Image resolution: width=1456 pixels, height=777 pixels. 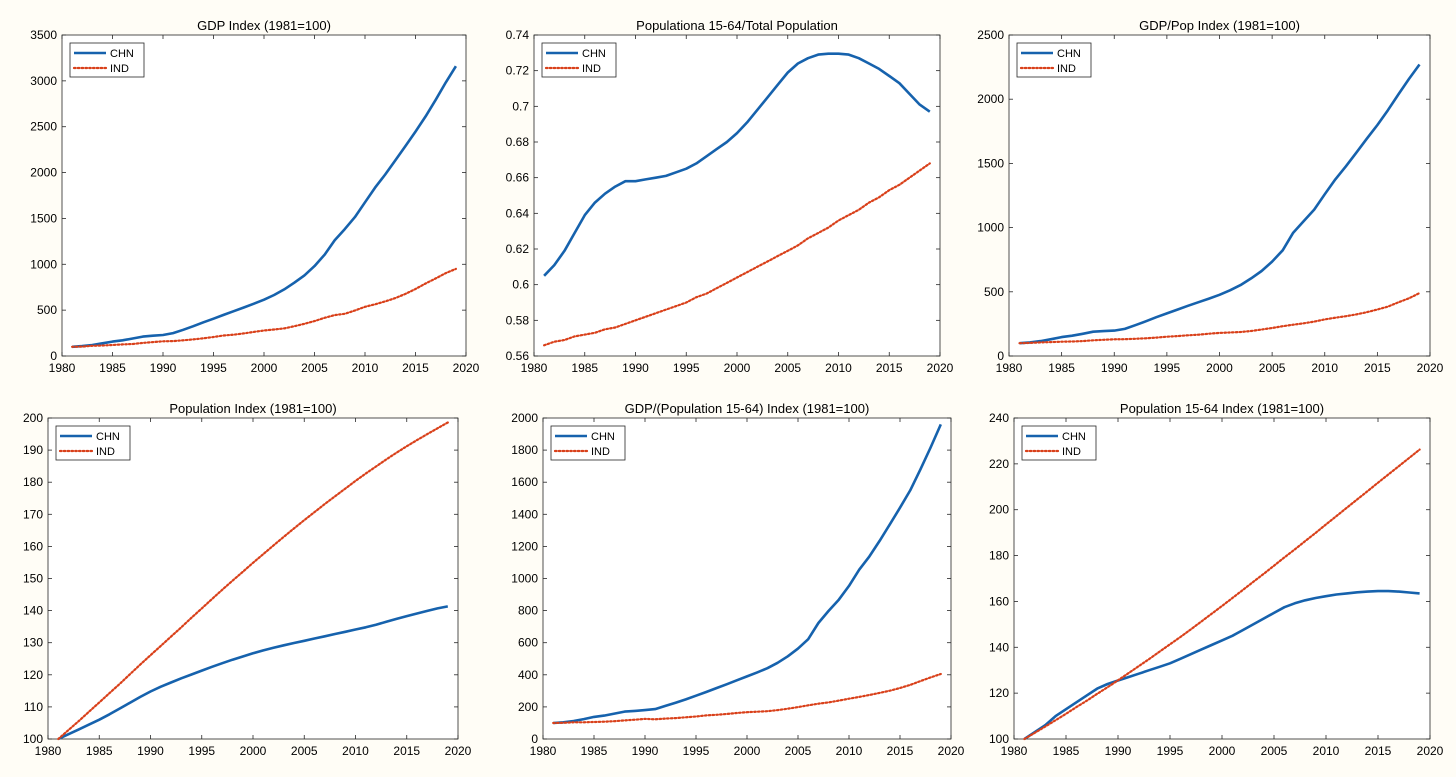 What do you see at coordinates (518, 142) in the screenshot?
I see `y-tick-label: 0.68` at bounding box center [518, 142].